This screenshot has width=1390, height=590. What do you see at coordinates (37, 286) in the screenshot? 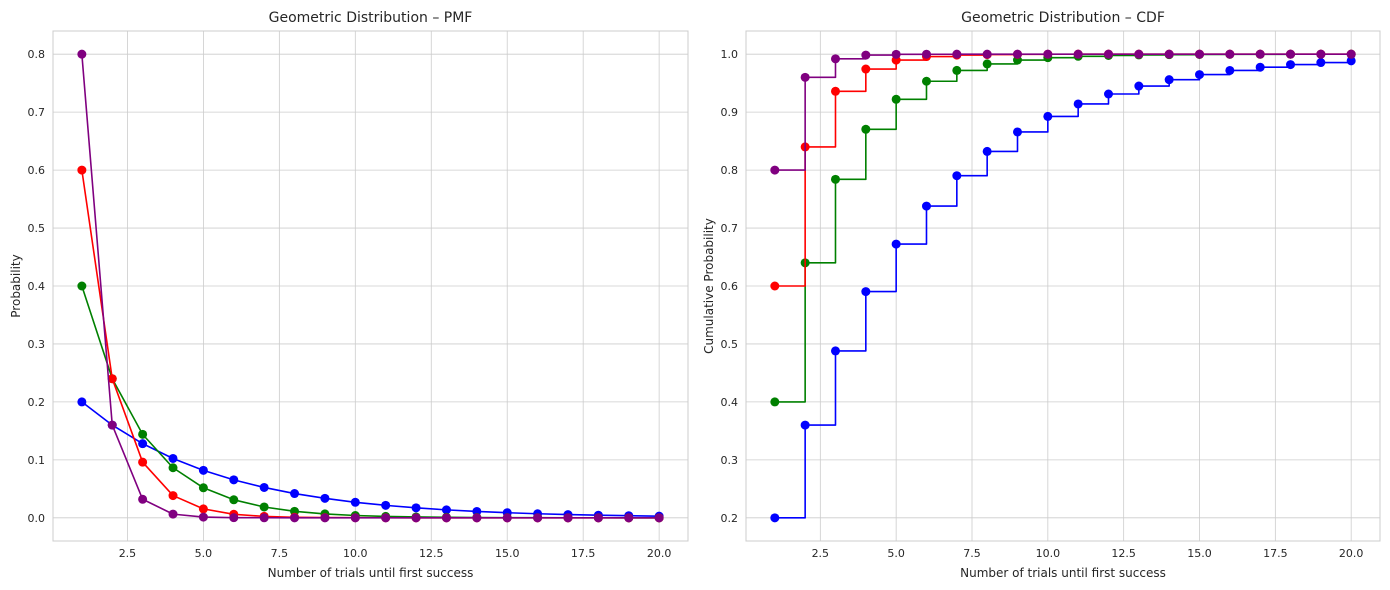
I see `pmf-y-tick-label: 0.4` at bounding box center [37, 286].